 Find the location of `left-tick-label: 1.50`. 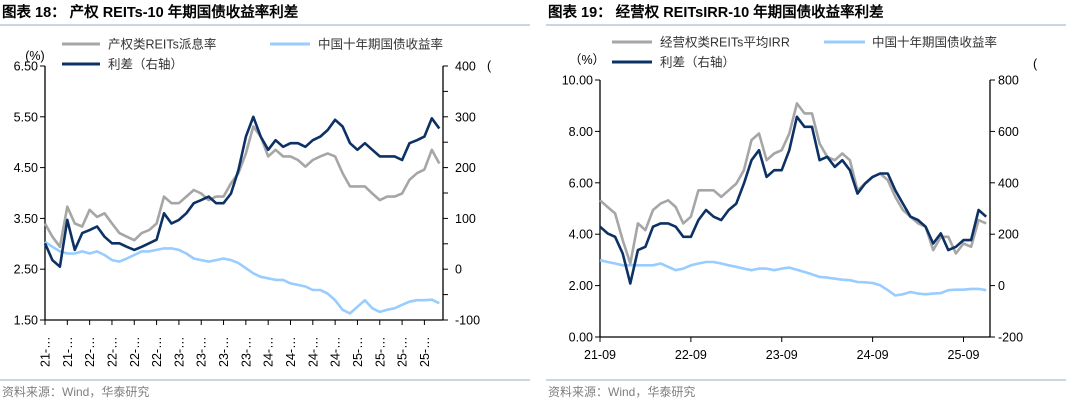

left-tick-label: 1.50 is located at coordinates (26, 321).